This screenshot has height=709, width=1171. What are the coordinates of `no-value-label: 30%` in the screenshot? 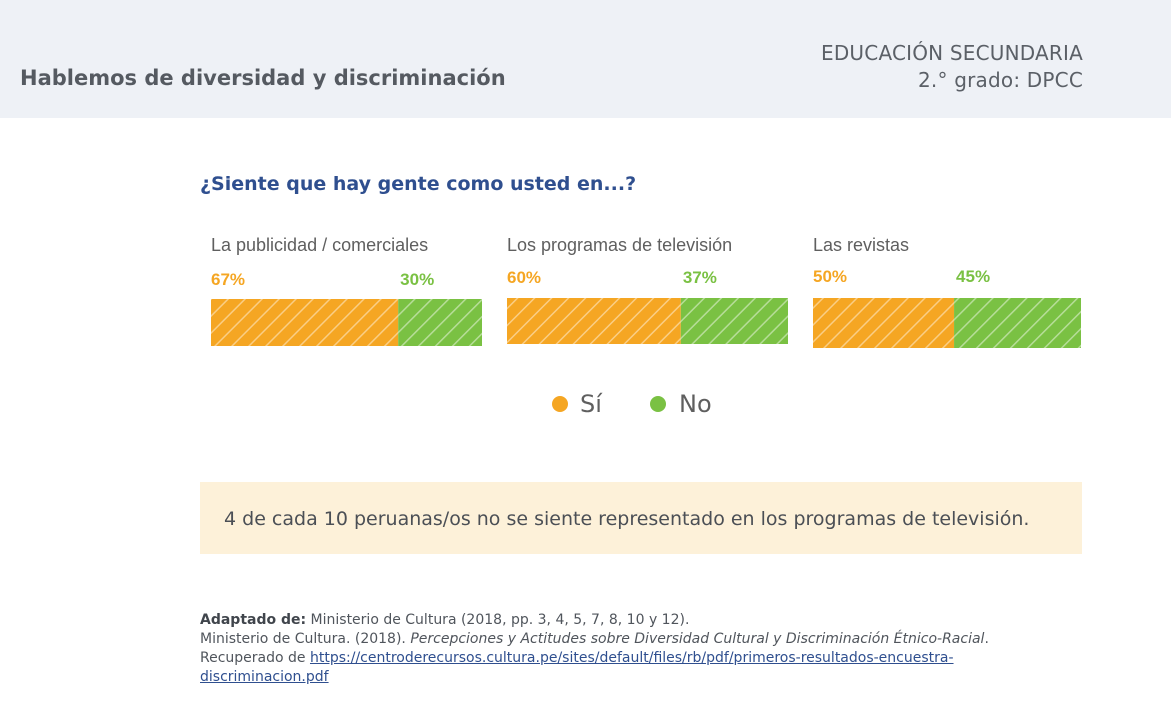 It's located at (417, 279).